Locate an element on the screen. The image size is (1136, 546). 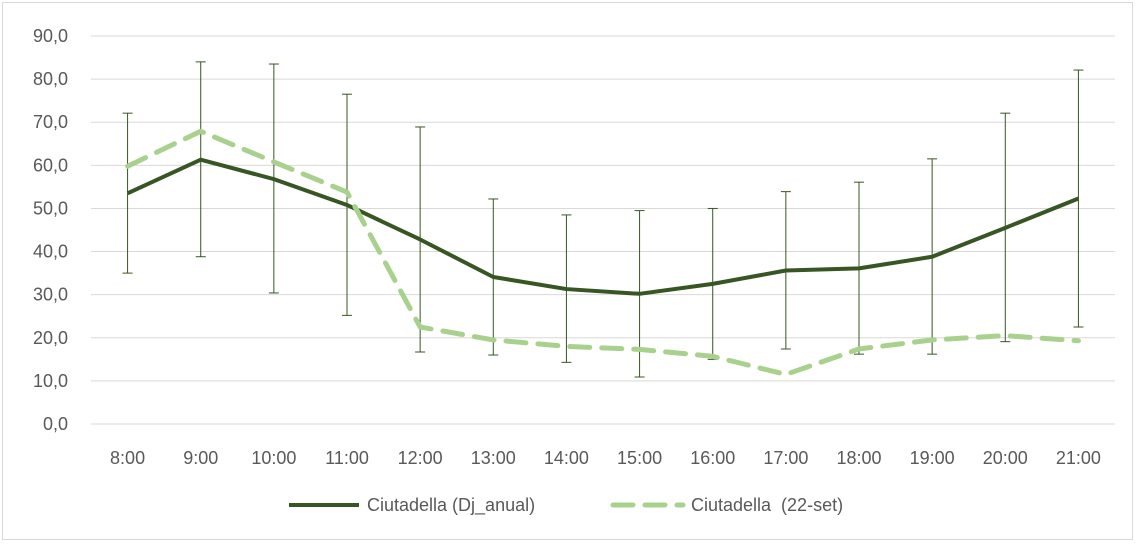
y-tick-label: 70,0 is located at coordinates (50, 122).